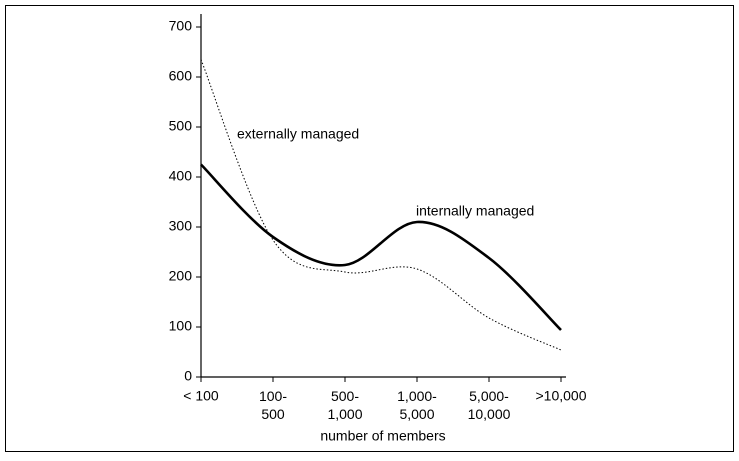 Image resolution: width=739 pixels, height=461 pixels. Describe the element at coordinates (417, 405) in the screenshot. I see `x-tick-label: 1,000-5,000` at that location.